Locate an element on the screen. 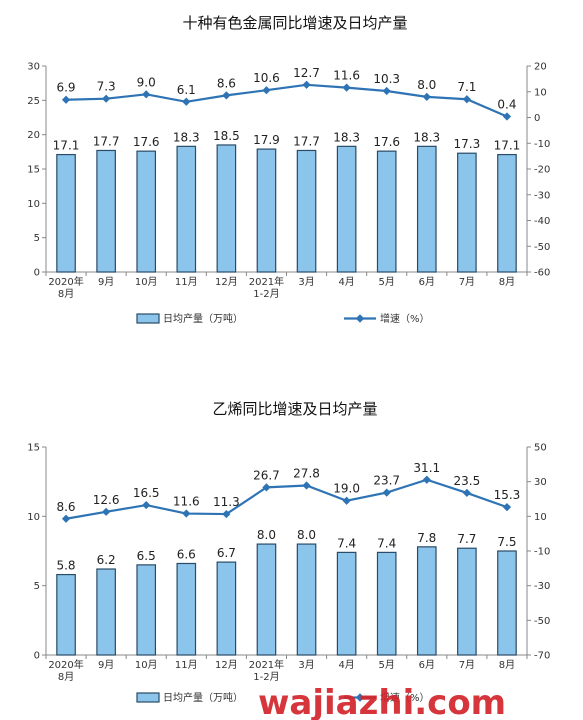  line-data-label: 23.7 is located at coordinates (386, 481).